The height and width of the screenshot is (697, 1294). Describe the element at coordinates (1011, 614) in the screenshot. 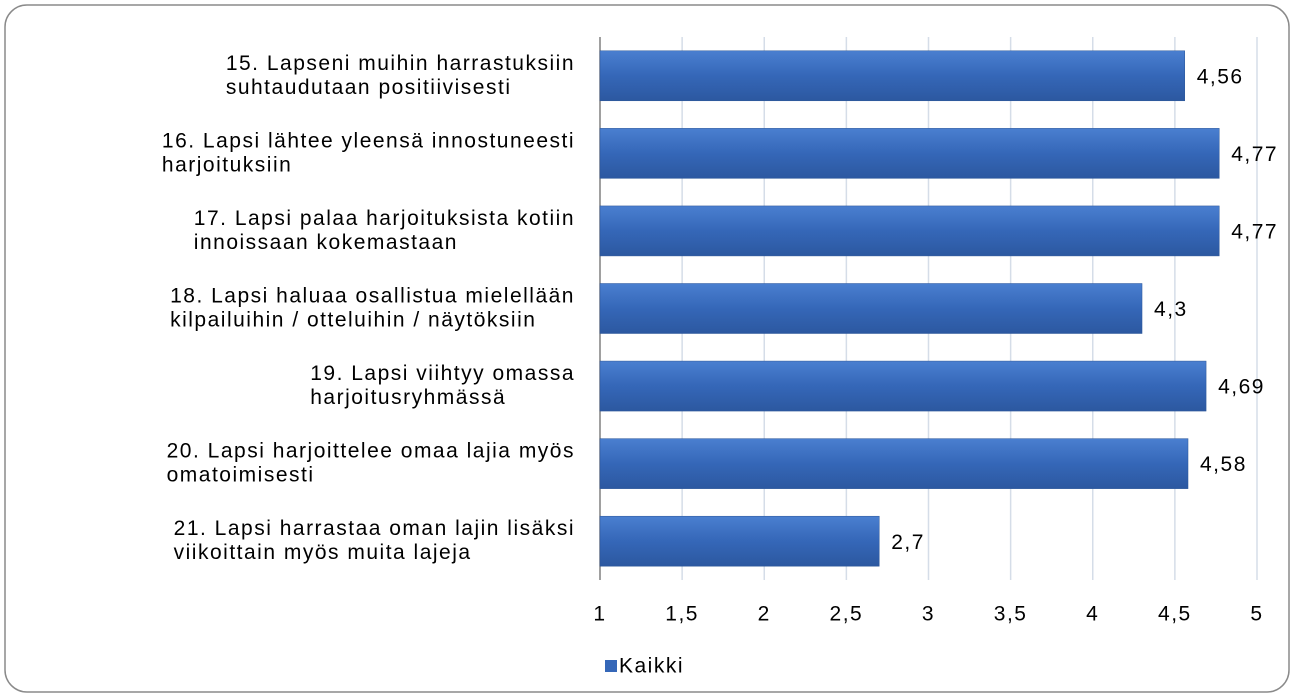

I see `x-tick-label: 3,5` at that location.